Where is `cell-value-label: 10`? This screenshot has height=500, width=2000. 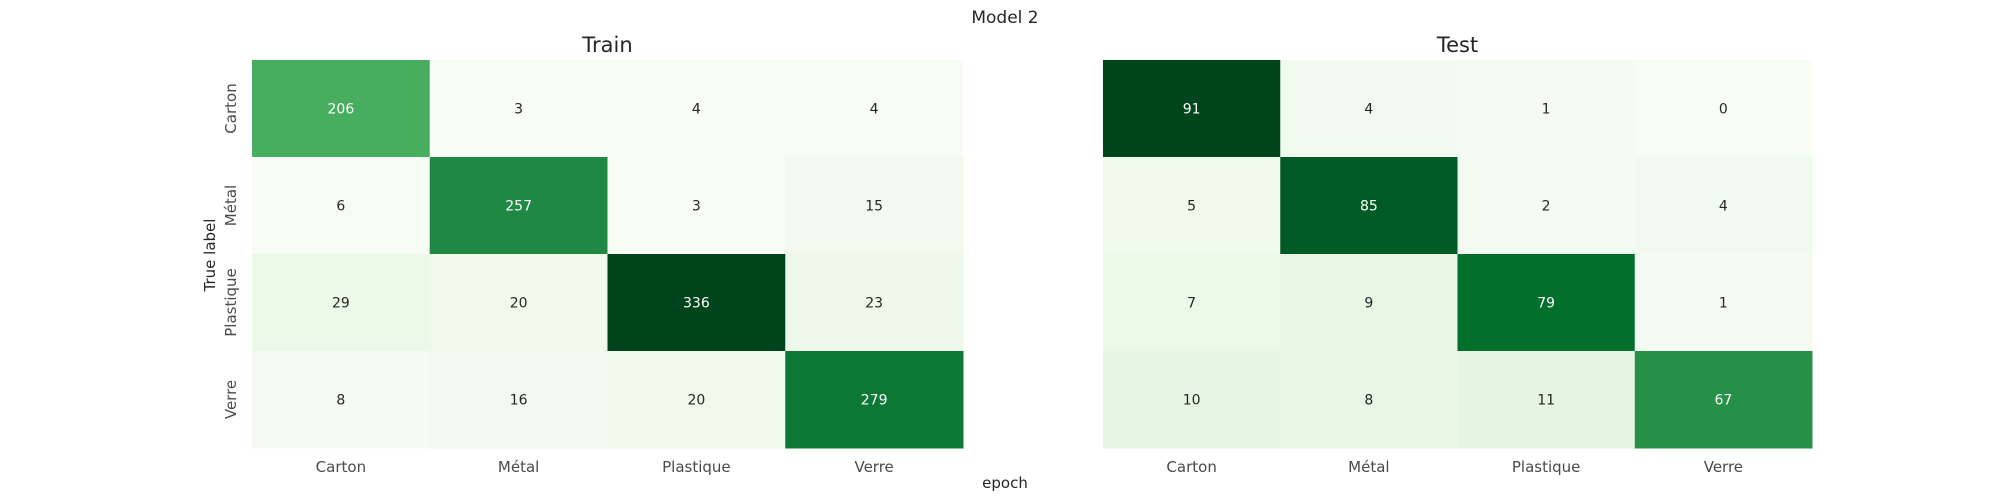 cell-value-label: 10 is located at coordinates (1192, 401).